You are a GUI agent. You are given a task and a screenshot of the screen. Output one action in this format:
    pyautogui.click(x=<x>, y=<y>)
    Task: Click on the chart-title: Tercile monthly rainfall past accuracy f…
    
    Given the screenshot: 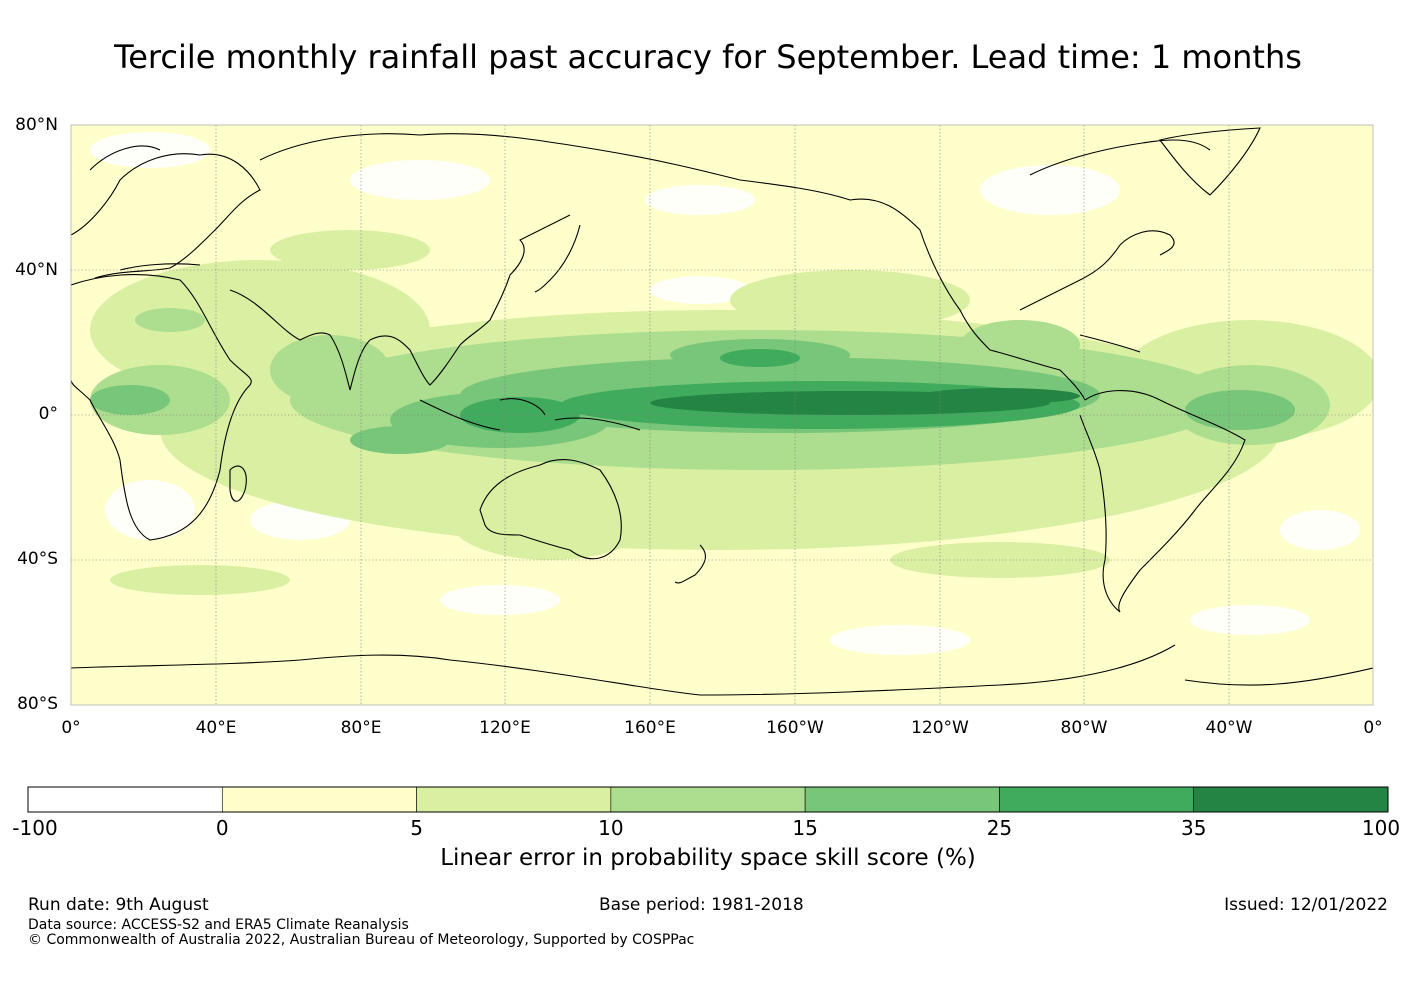 What is the action you would take?
    pyautogui.click(x=708, y=57)
    